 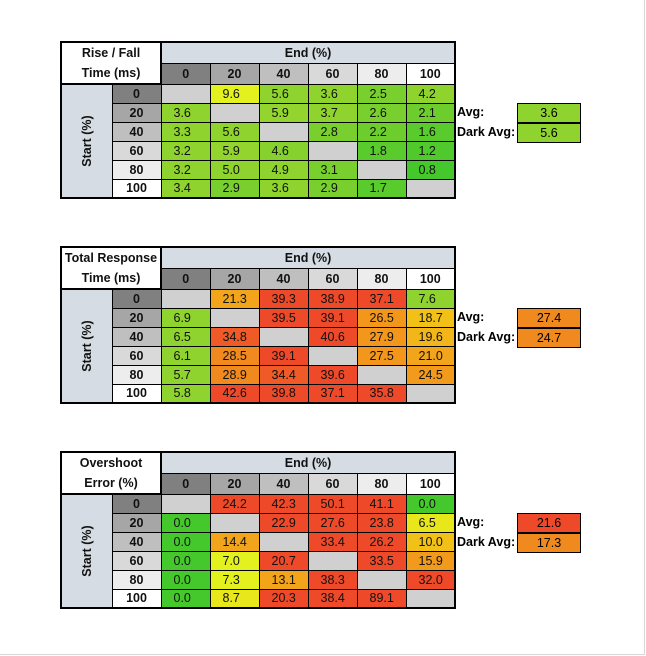 What do you see at coordinates (234, 393) in the screenshot?
I see `value-cell: 42.6` at bounding box center [234, 393].